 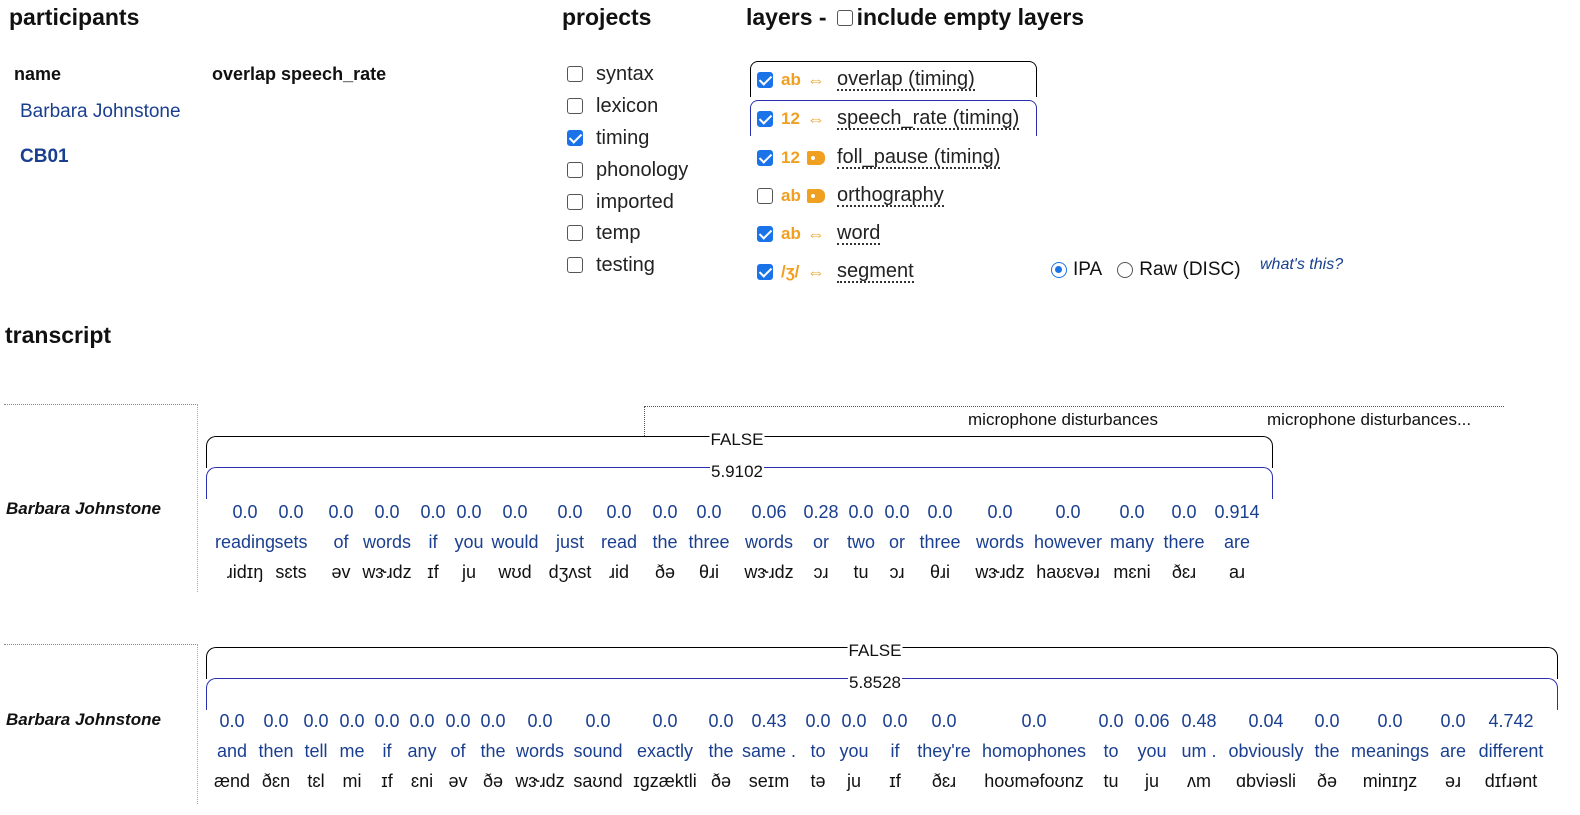 I want to click on layer-name-link: speech_rate (timing), so click(x=928, y=118).